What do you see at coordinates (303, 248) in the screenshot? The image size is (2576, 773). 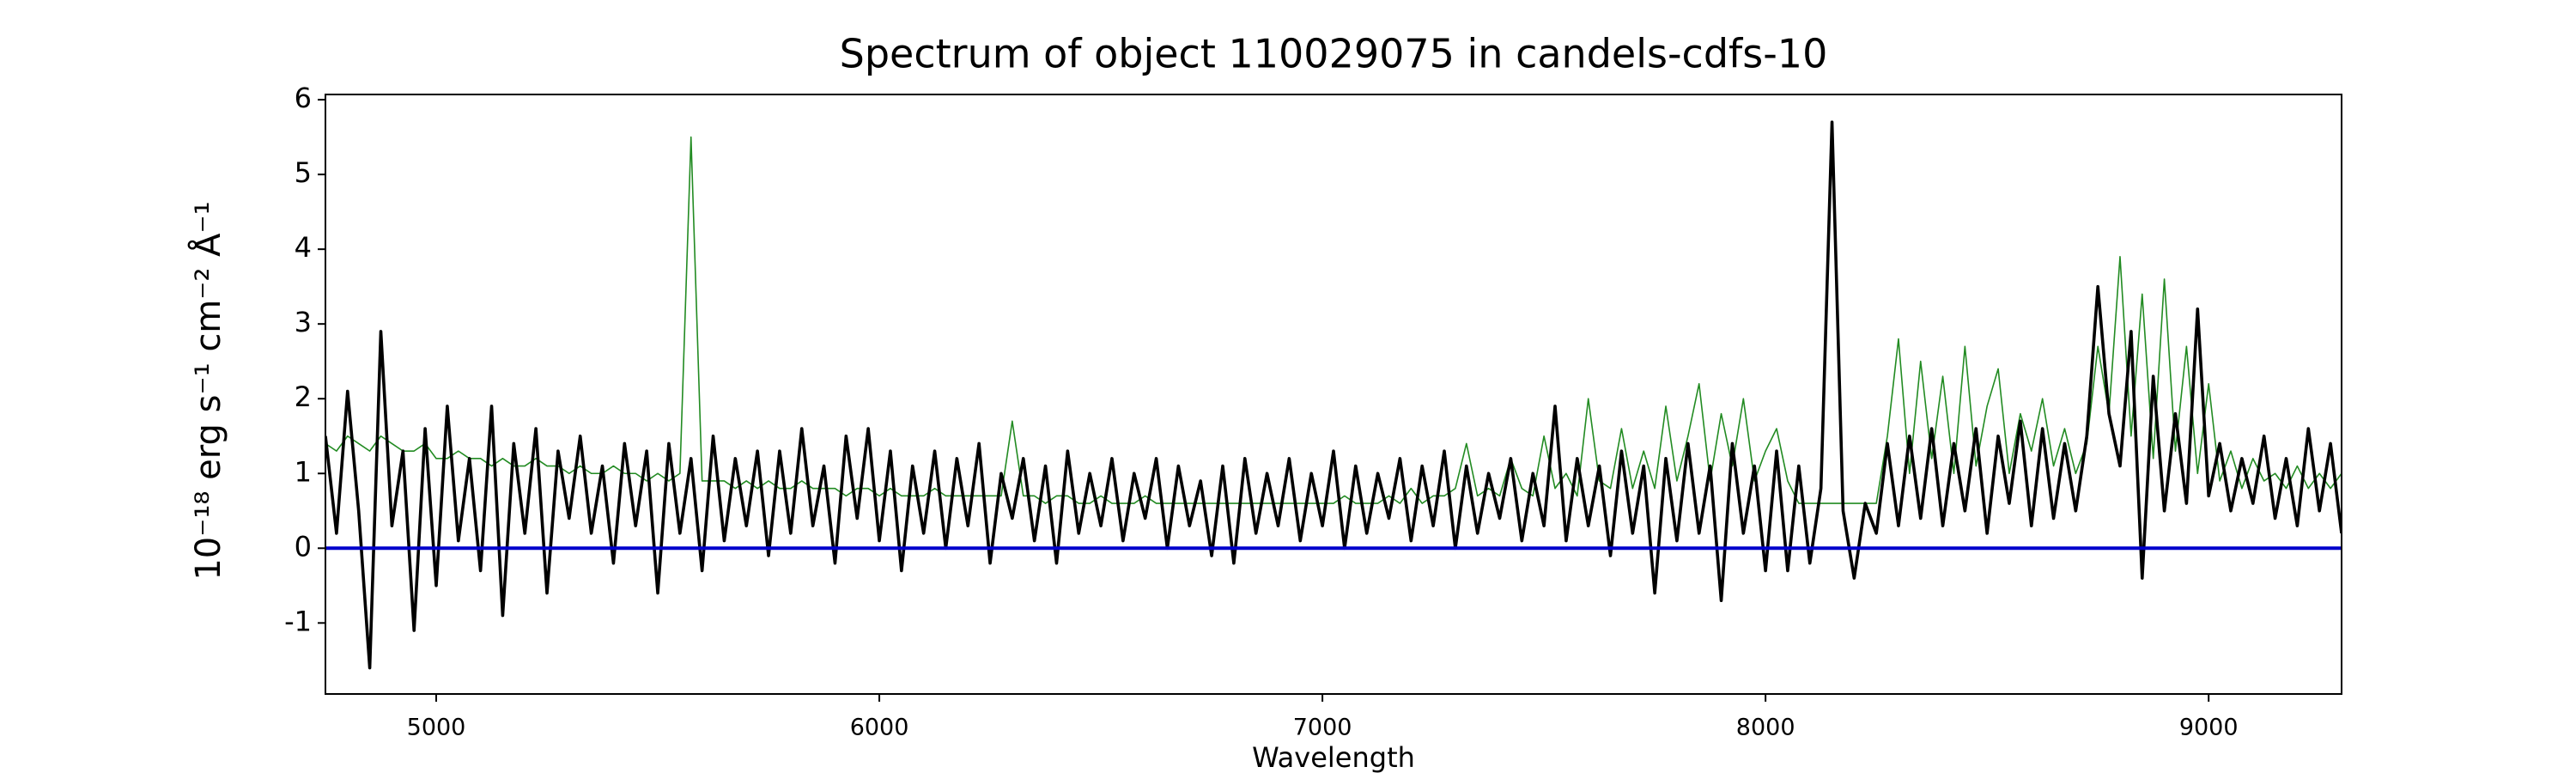 I see `y-tick-label: 4` at bounding box center [303, 248].